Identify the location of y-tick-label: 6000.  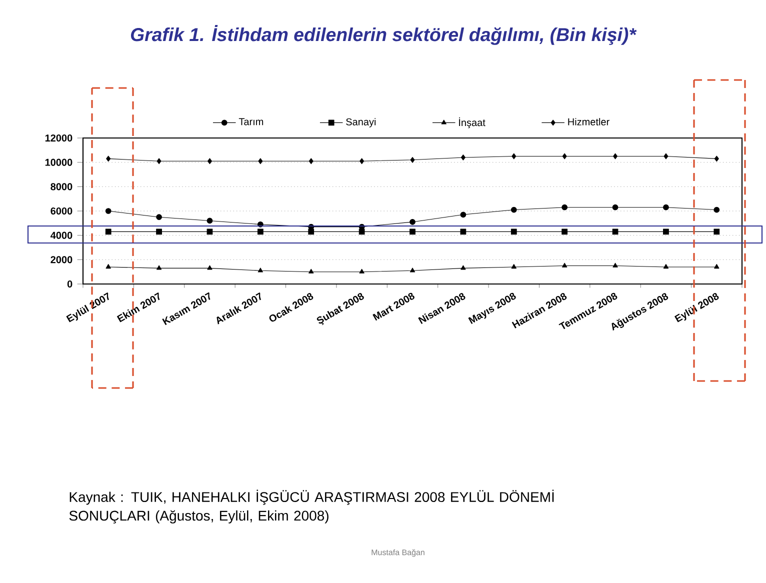
(61, 211).